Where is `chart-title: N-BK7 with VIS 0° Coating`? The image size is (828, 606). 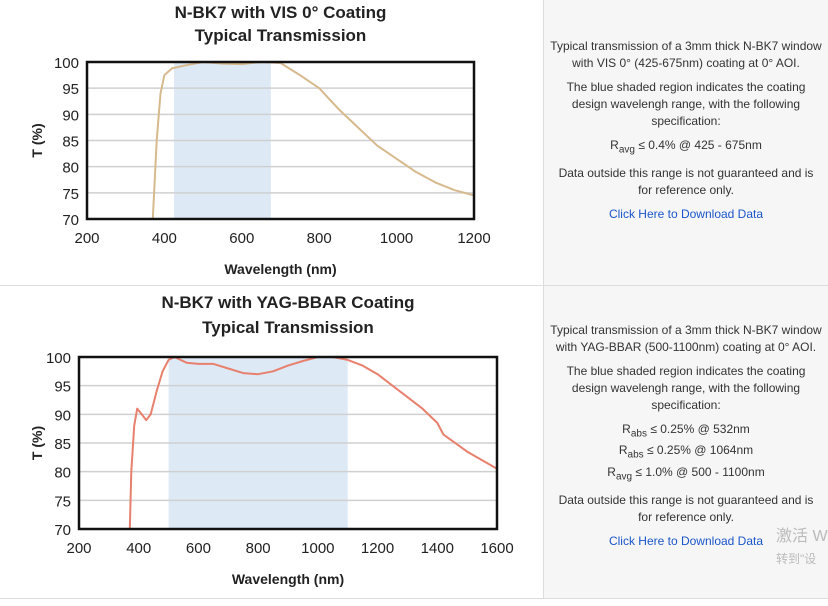 chart-title: N-BK7 with VIS 0° Coating is located at coordinates (281, 12).